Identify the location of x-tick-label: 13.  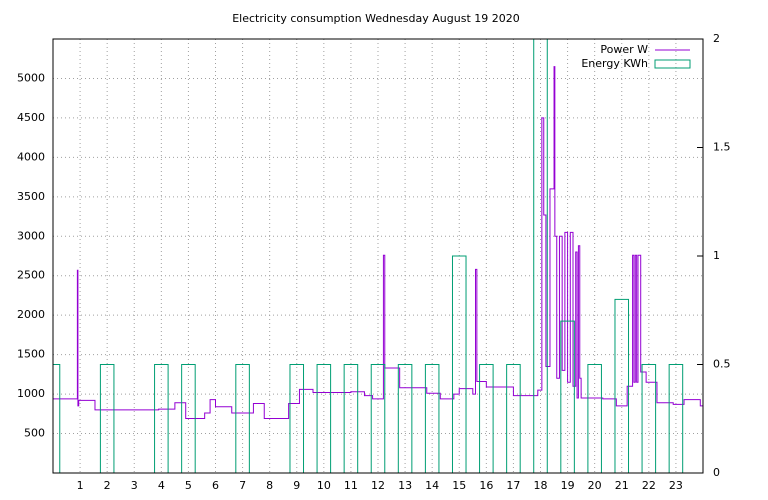
(405, 485).